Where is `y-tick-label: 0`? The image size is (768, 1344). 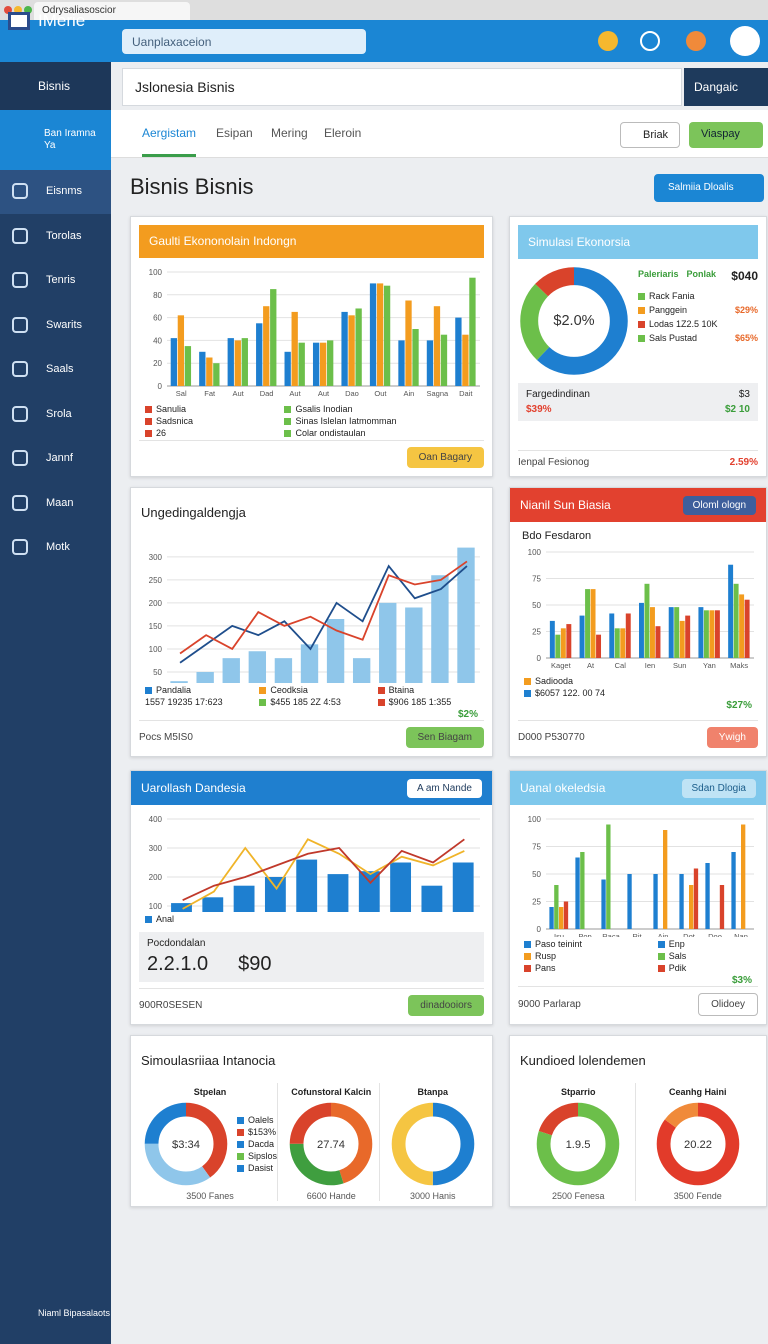 y-tick-label: 0 is located at coordinates (160, 386).